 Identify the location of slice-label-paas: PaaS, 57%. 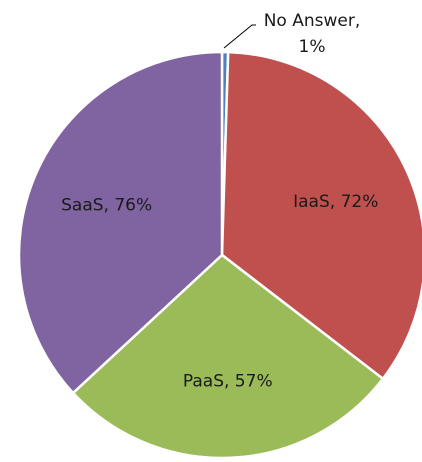
(228, 382).